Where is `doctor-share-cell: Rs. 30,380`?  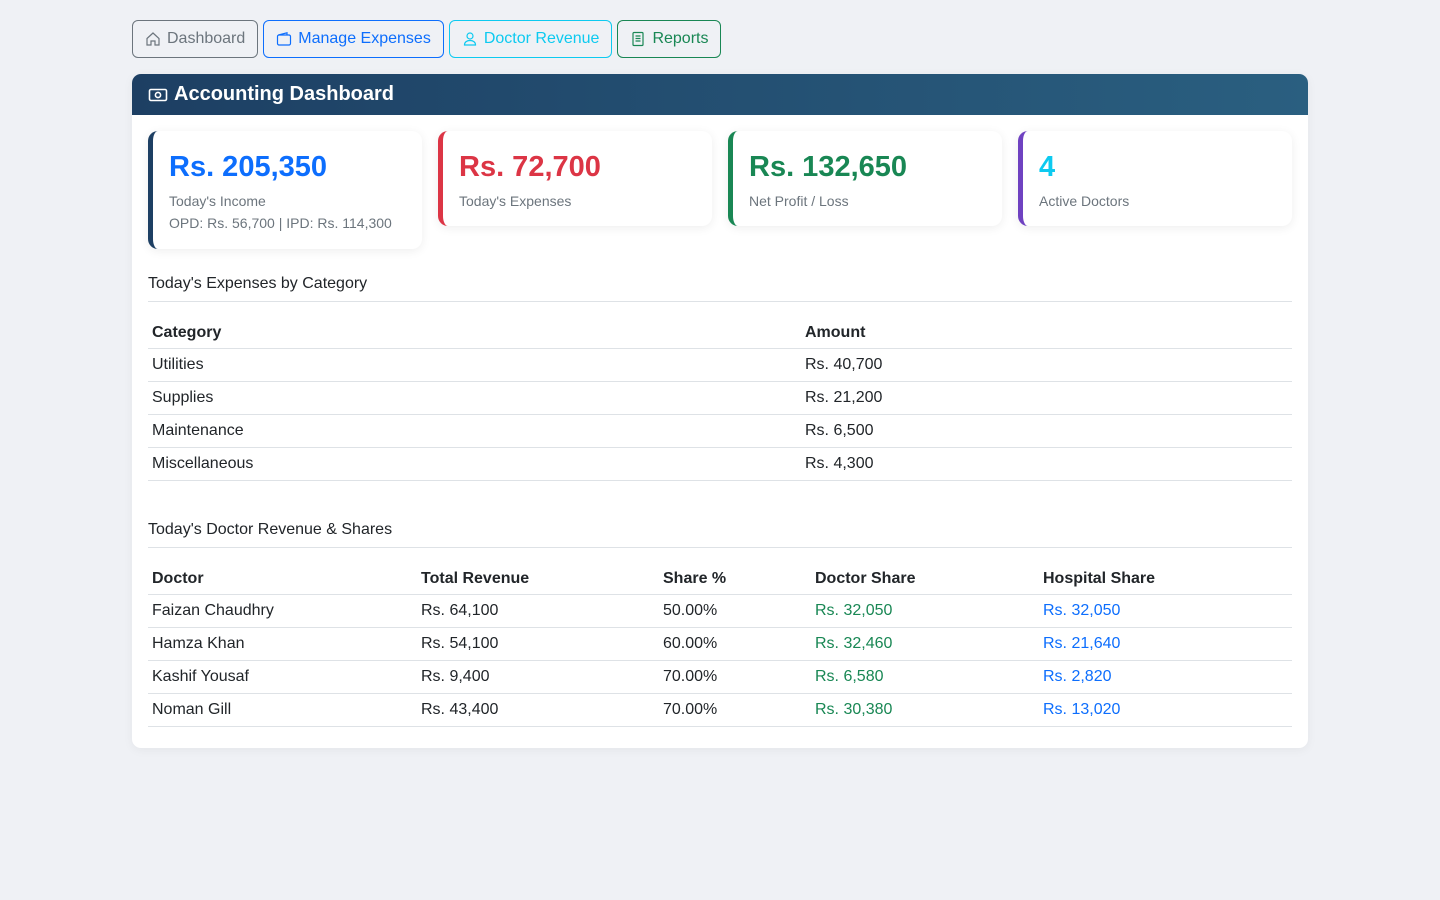 doctor-share-cell: Rs. 30,380 is located at coordinates (925, 710).